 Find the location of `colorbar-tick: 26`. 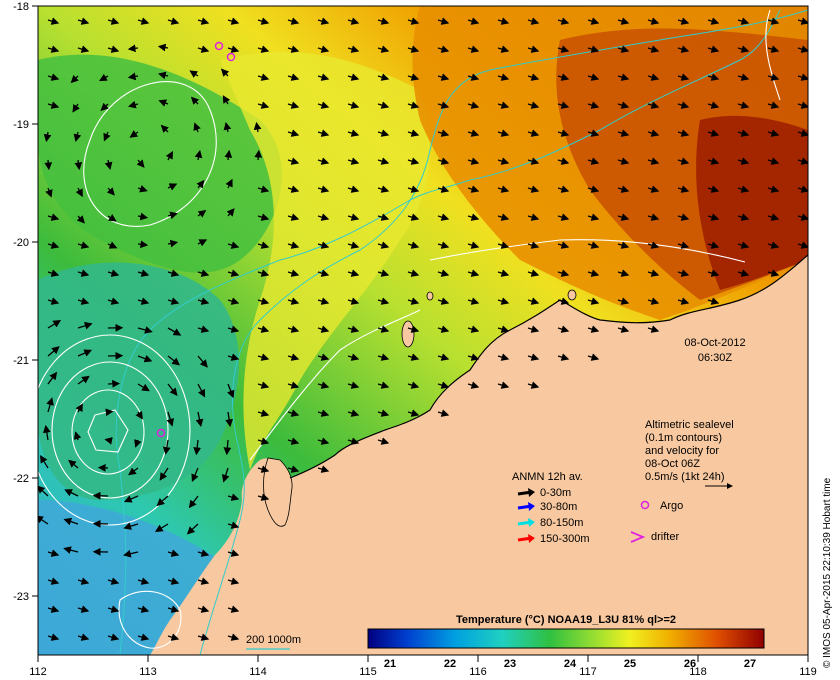

colorbar-tick: 26 is located at coordinates (690, 664).